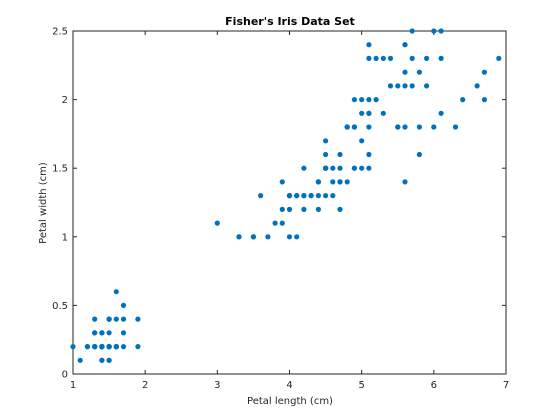 The width and height of the screenshot is (560, 420). What do you see at coordinates (43, 203) in the screenshot?
I see `y-axis-label: Petal width (cm)` at bounding box center [43, 203].